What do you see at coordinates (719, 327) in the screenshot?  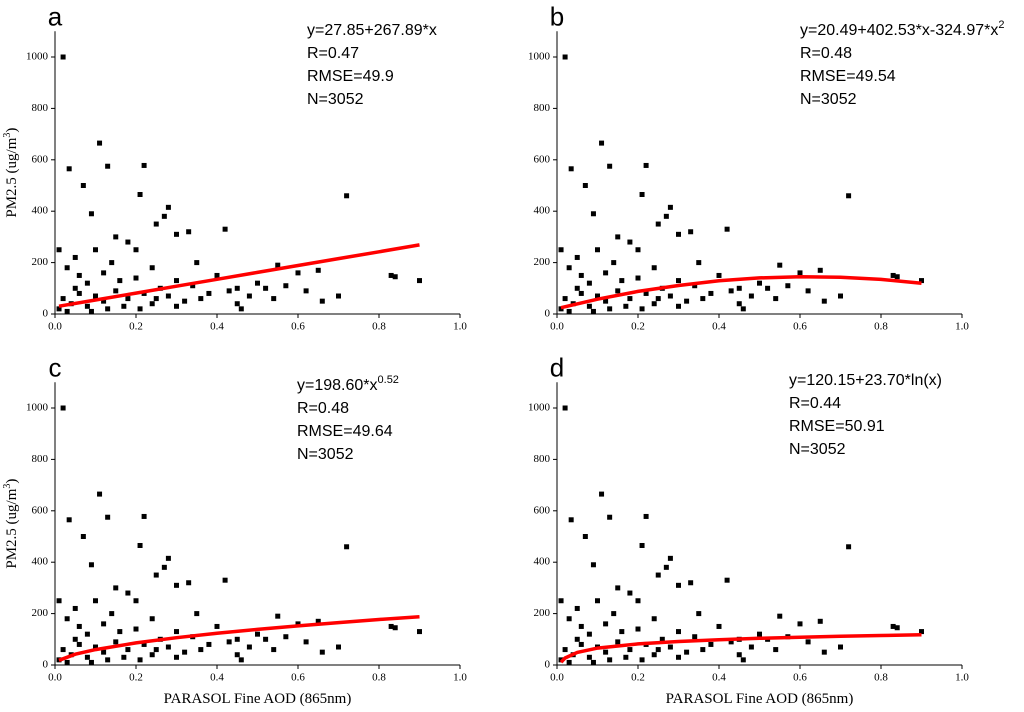 I see `x-tick-label: 0.4` at bounding box center [719, 327].